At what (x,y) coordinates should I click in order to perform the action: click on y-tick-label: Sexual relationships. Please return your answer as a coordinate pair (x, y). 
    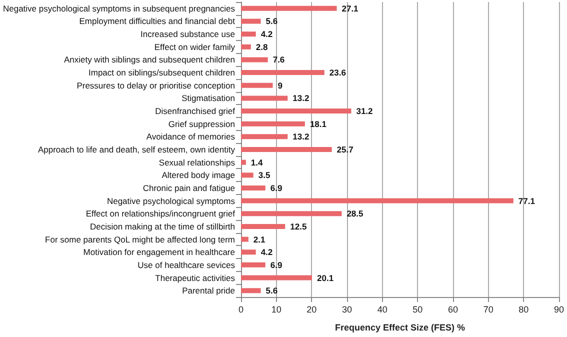
    Looking at the image, I should click on (196, 162).